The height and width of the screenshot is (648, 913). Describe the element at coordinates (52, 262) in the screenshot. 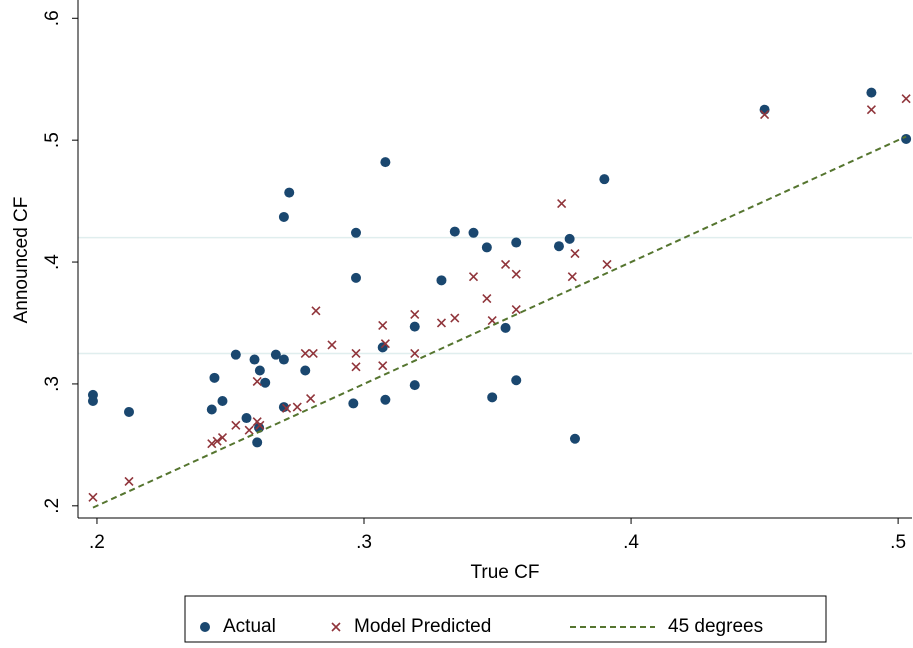

I see `y-tick-label: .4` at that location.